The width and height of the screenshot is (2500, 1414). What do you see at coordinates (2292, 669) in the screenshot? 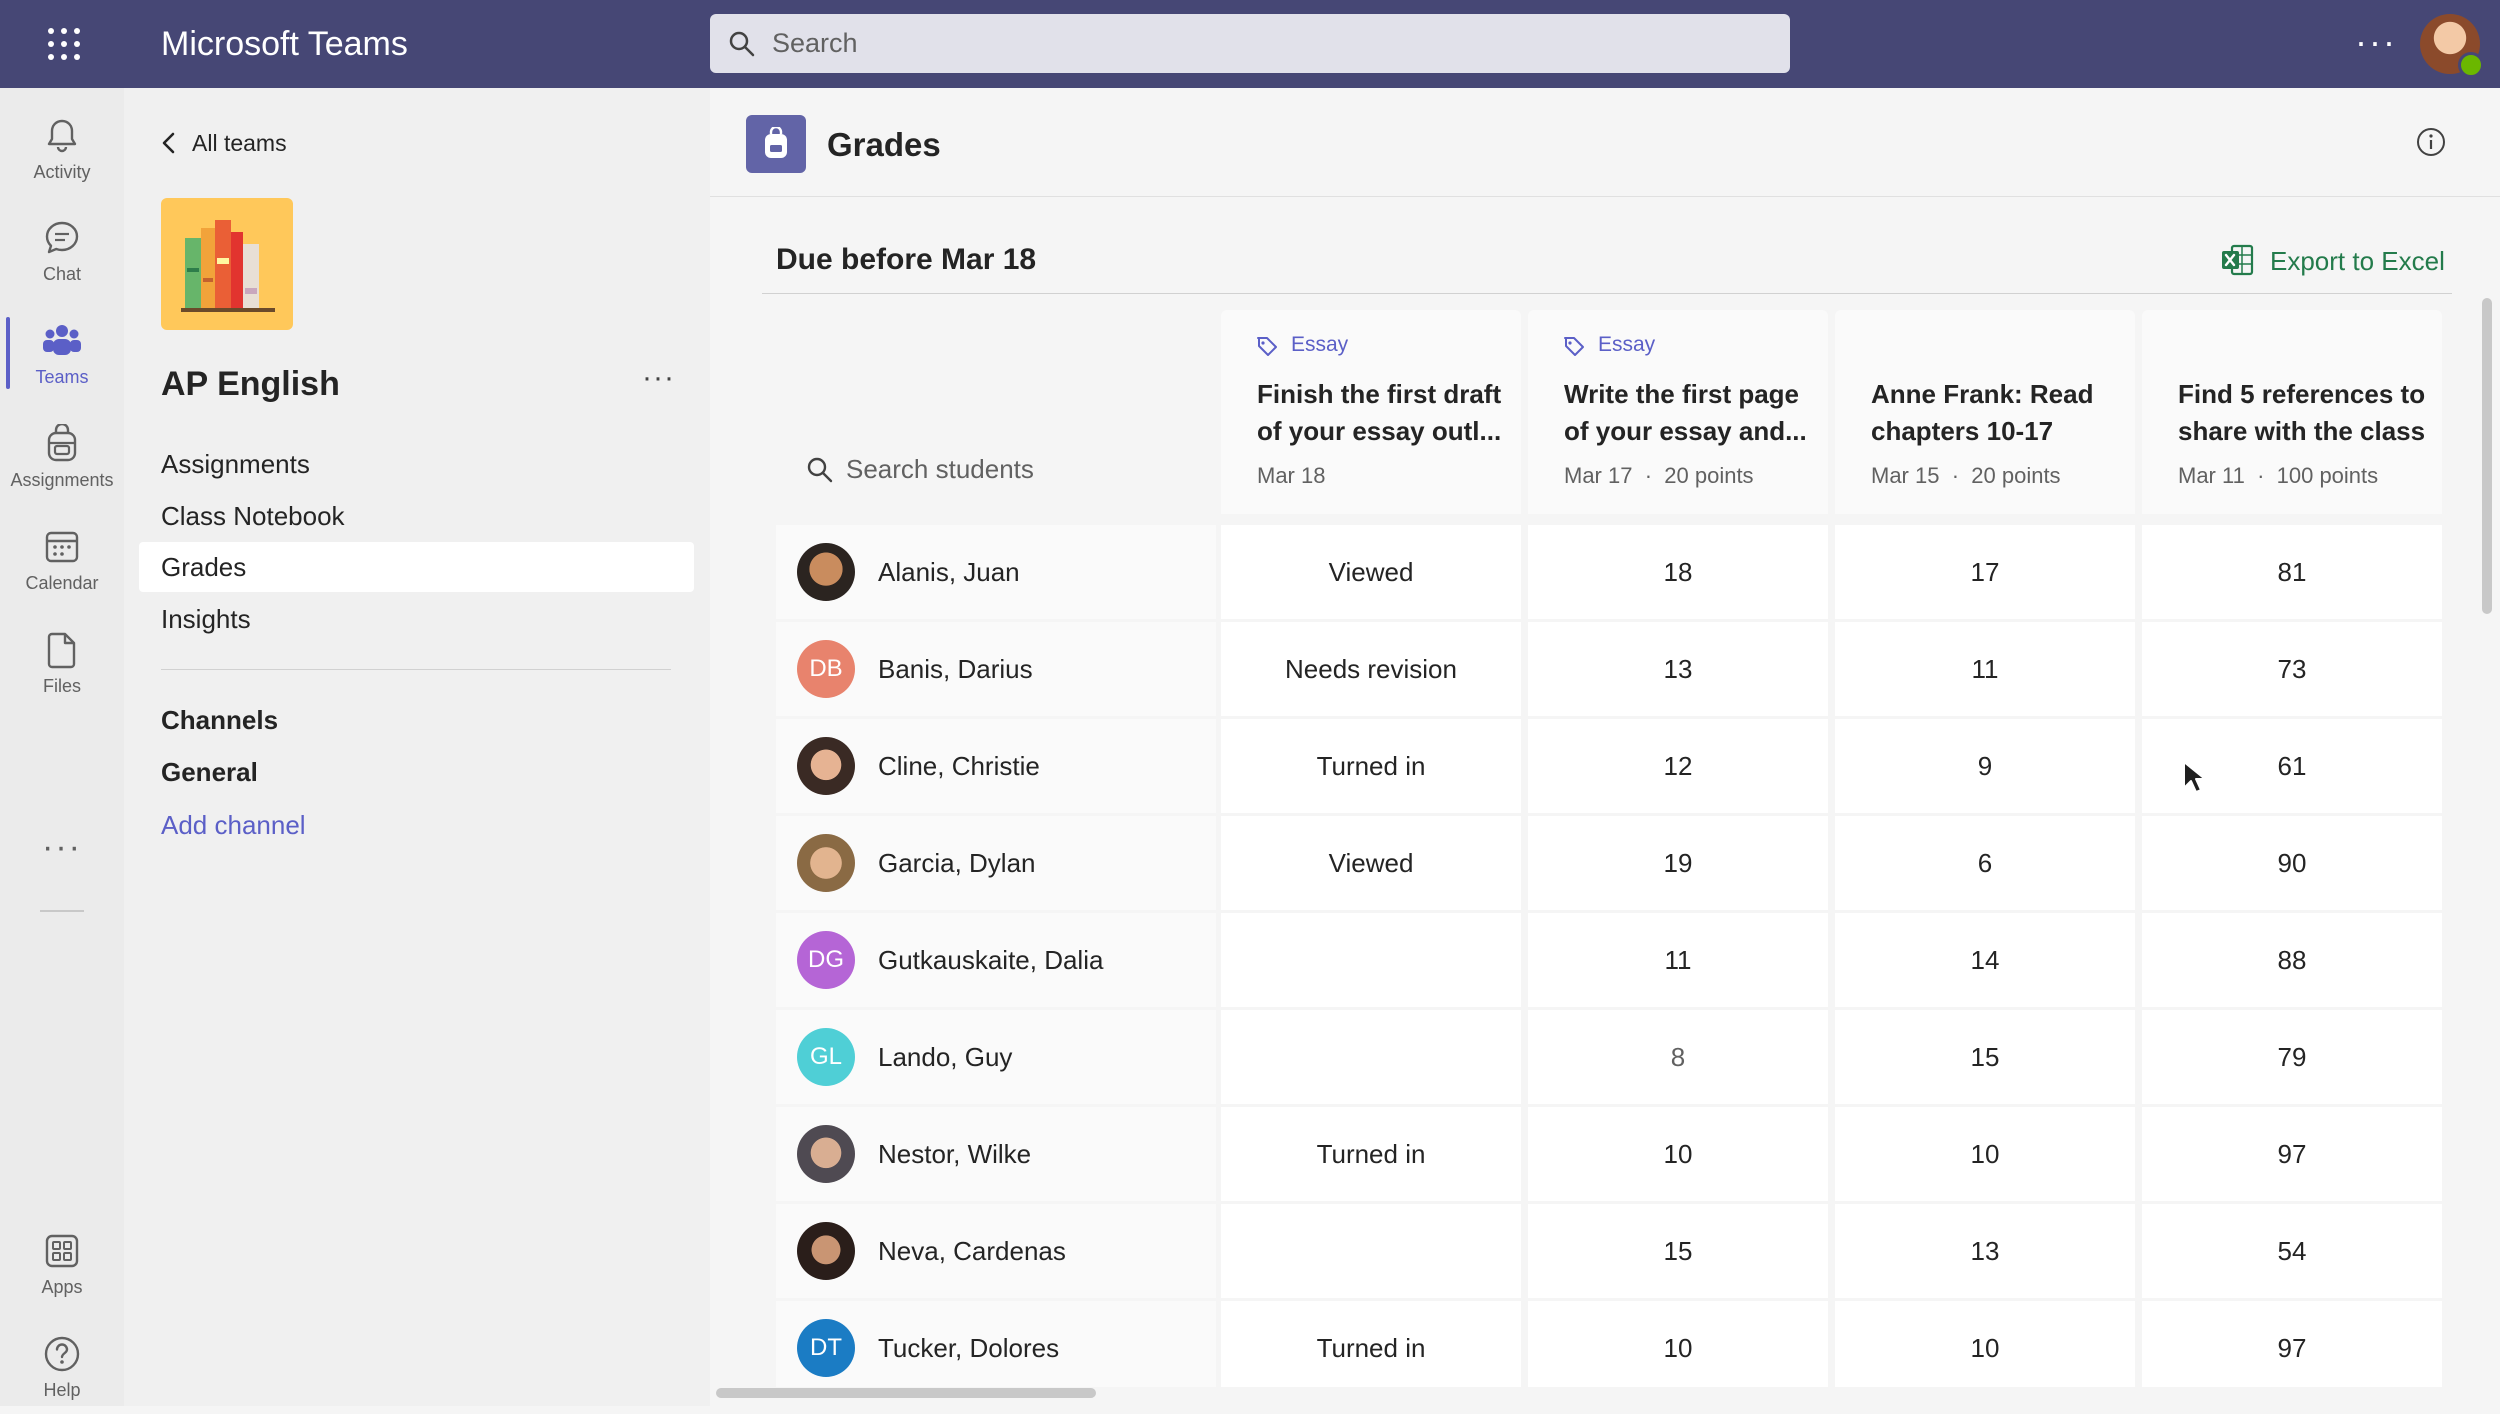
I see `grade-cell: 73` at bounding box center [2292, 669].